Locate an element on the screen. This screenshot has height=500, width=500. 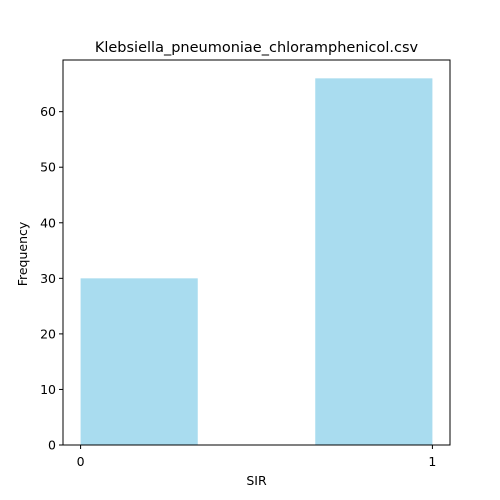
y-axis-ticks: 0 10 20 30 40 50 60 is located at coordinates (51, 278).